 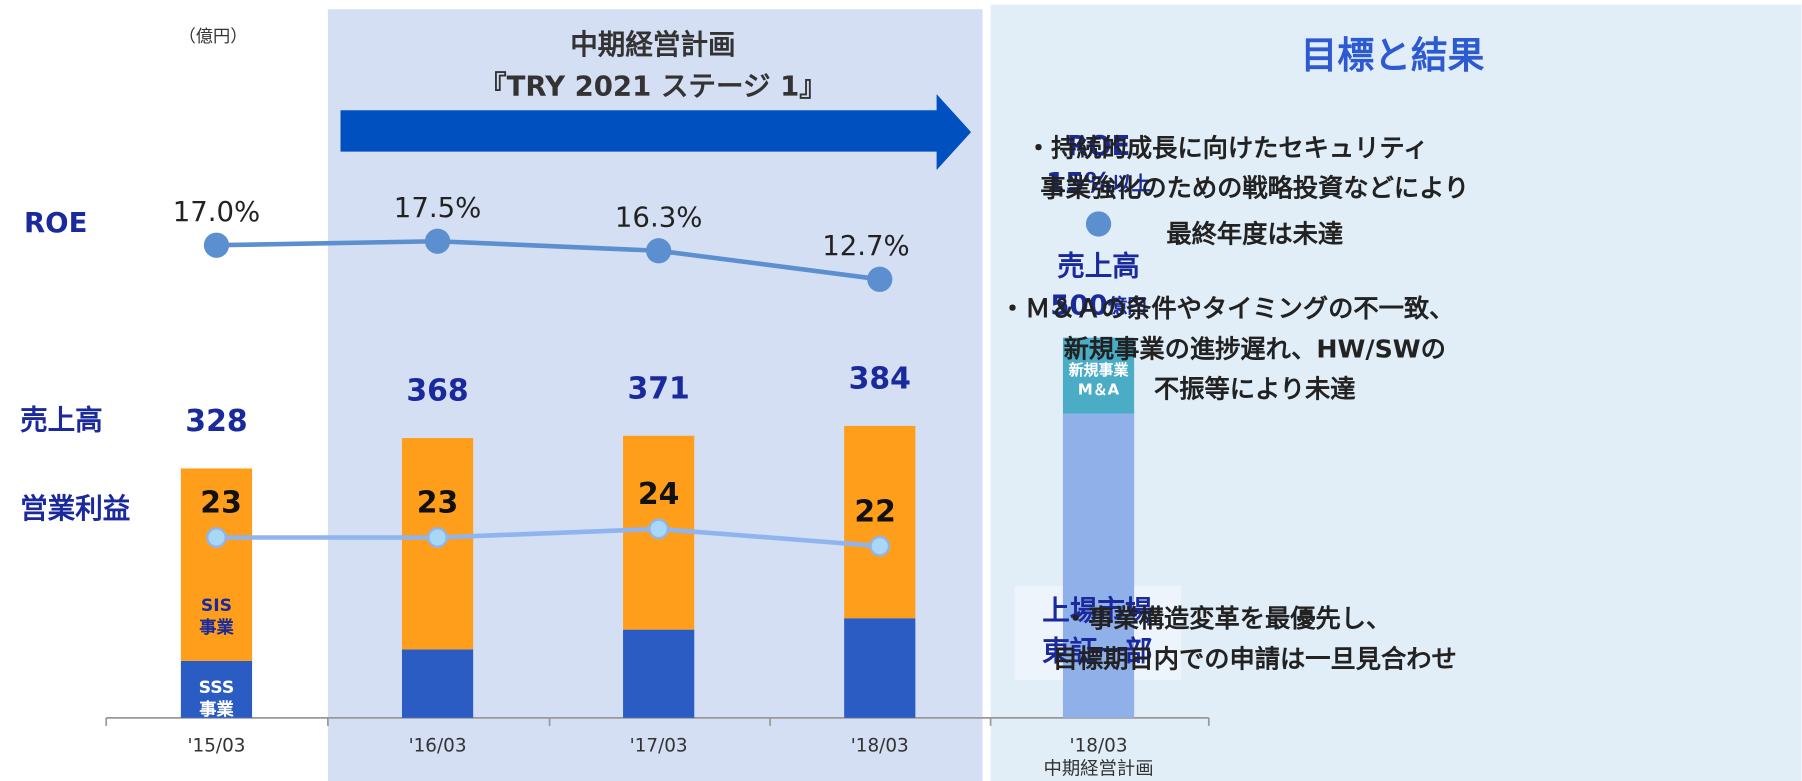 What do you see at coordinates (1255, 388) in the screenshot?
I see `bullet-text: 不振等により未達` at bounding box center [1255, 388].